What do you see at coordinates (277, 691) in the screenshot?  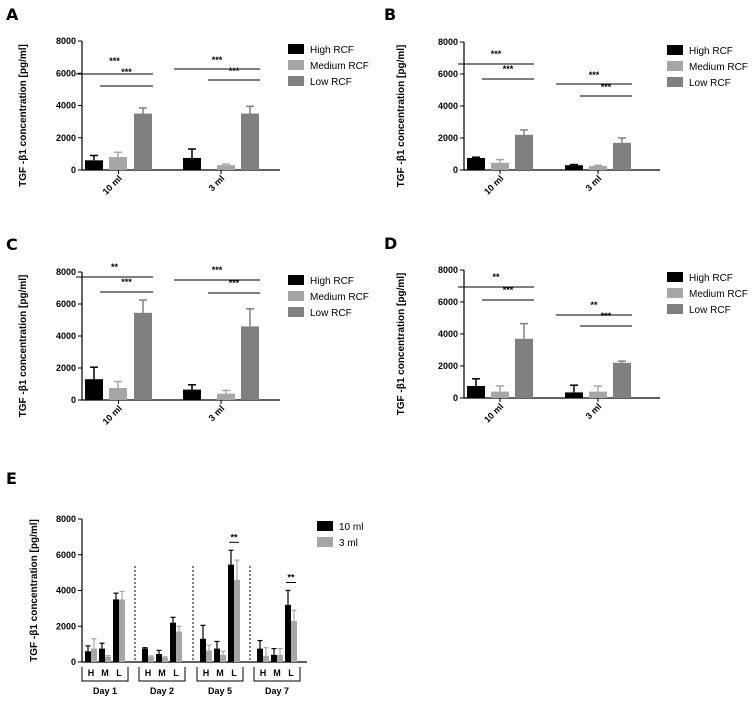 I see `group-label: Day 7` at bounding box center [277, 691].